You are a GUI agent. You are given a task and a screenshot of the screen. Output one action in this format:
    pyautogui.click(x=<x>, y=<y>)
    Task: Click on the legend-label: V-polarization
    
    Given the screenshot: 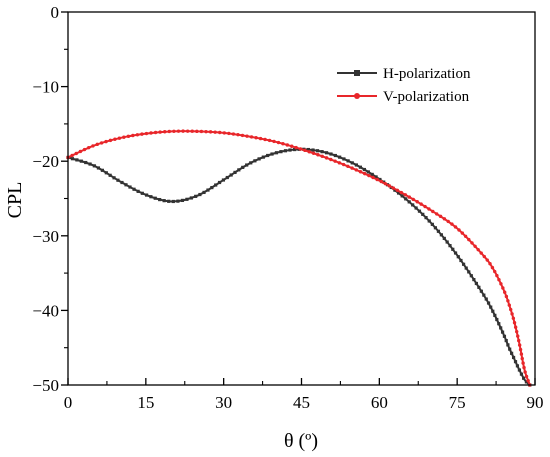 What is the action you would take?
    pyautogui.click(x=426, y=97)
    